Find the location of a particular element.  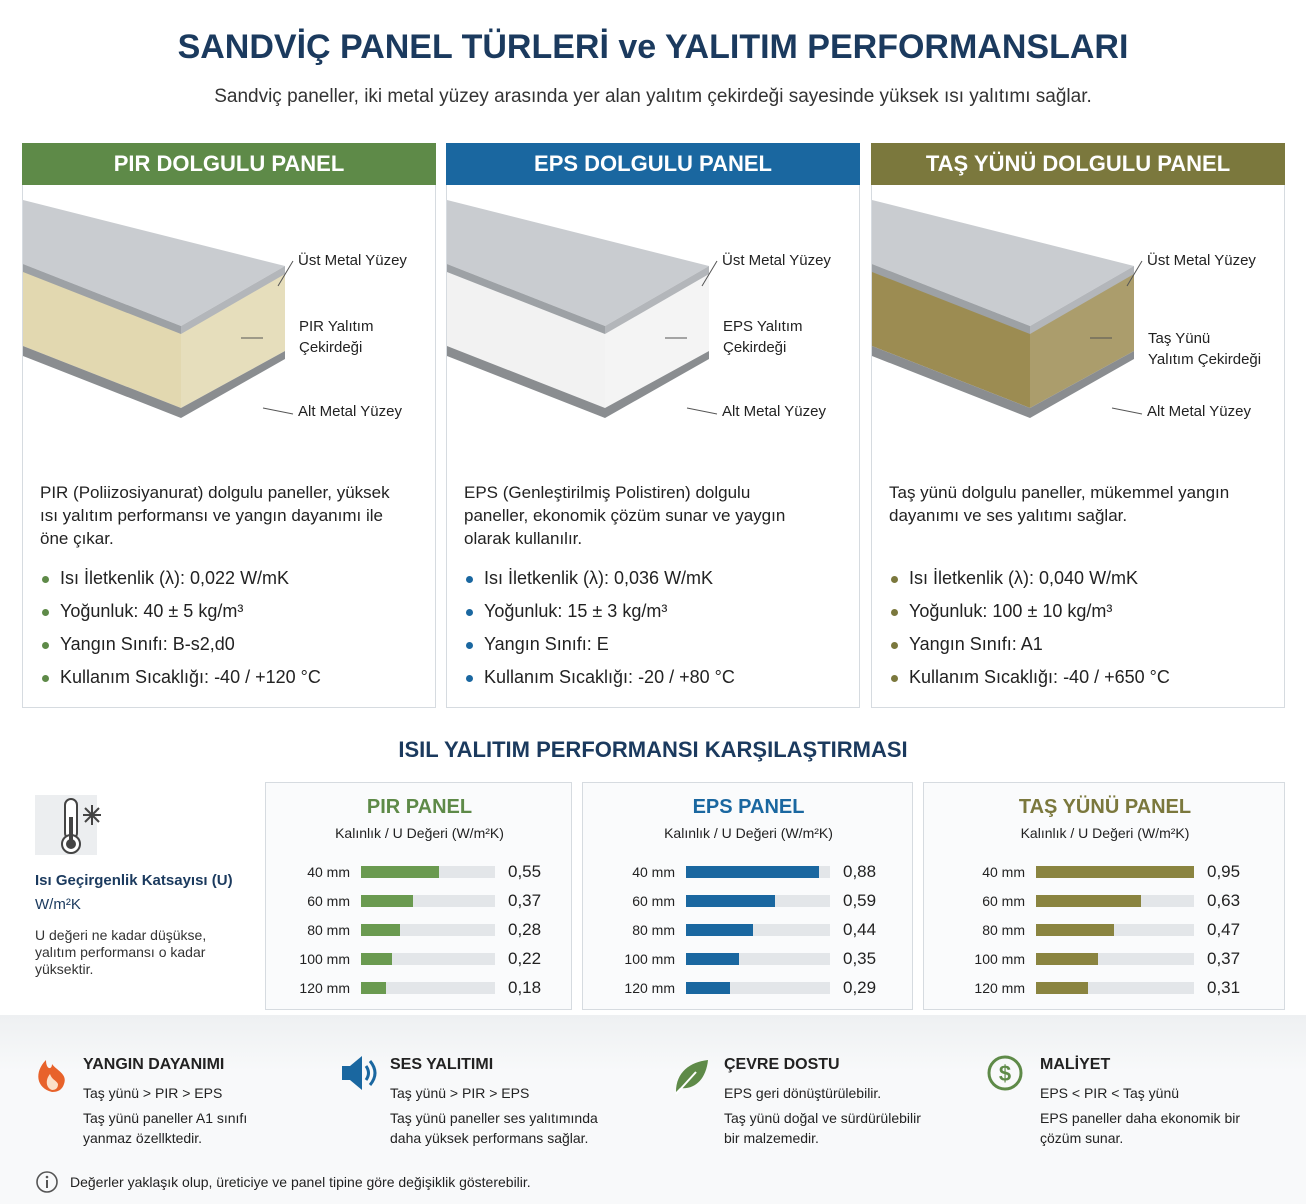

feature-title: YANGIN DAYANIMI is located at coordinates (154, 1064).